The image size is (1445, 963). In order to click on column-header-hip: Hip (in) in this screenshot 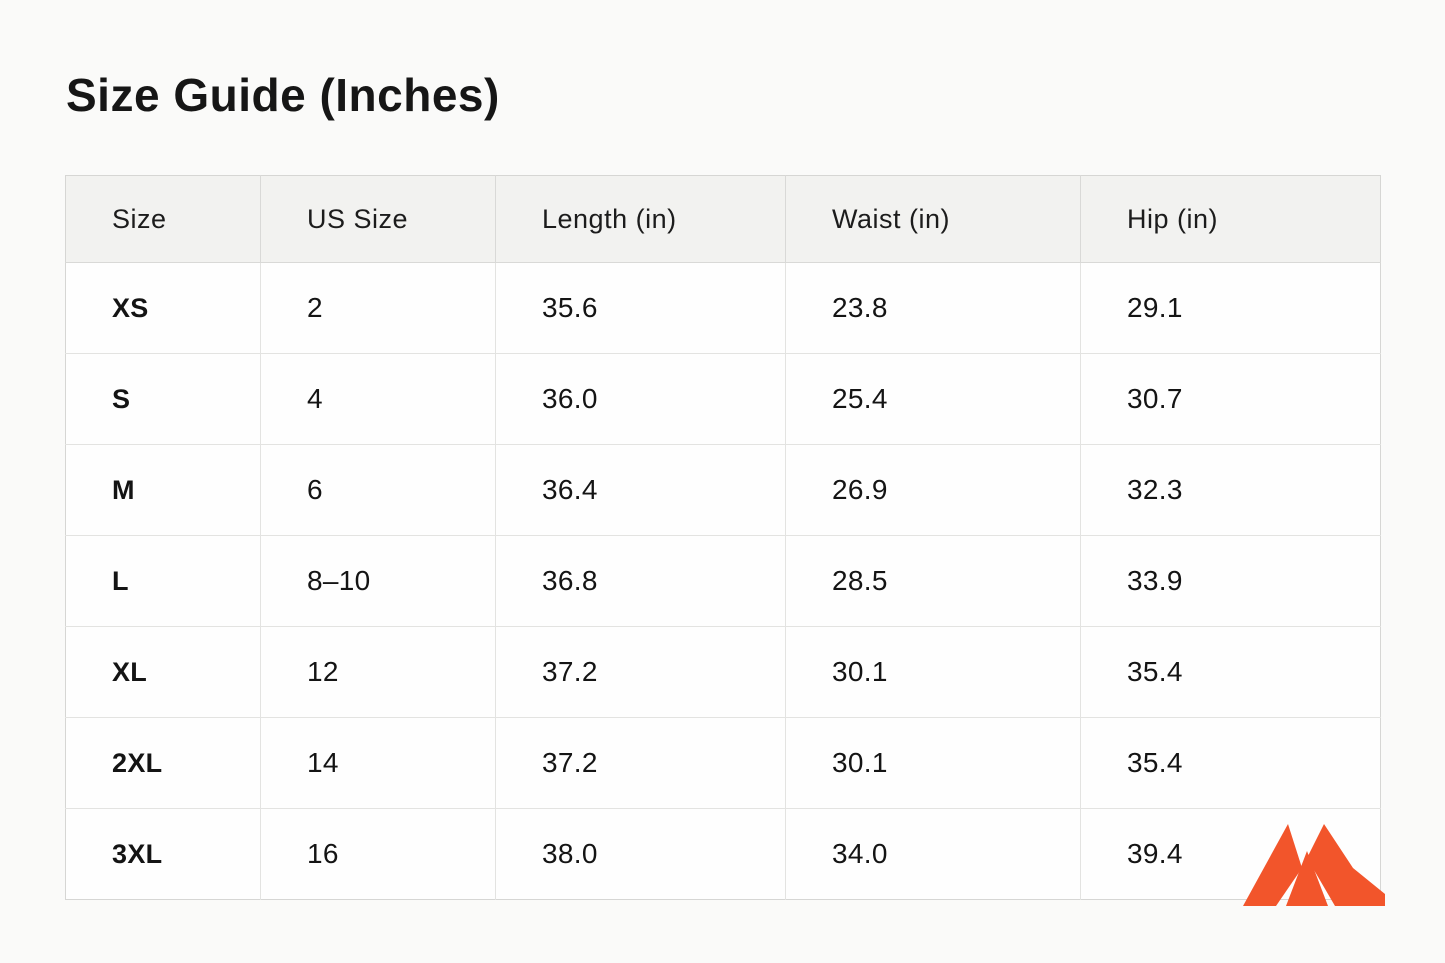, I will do `click(1230, 219)`.